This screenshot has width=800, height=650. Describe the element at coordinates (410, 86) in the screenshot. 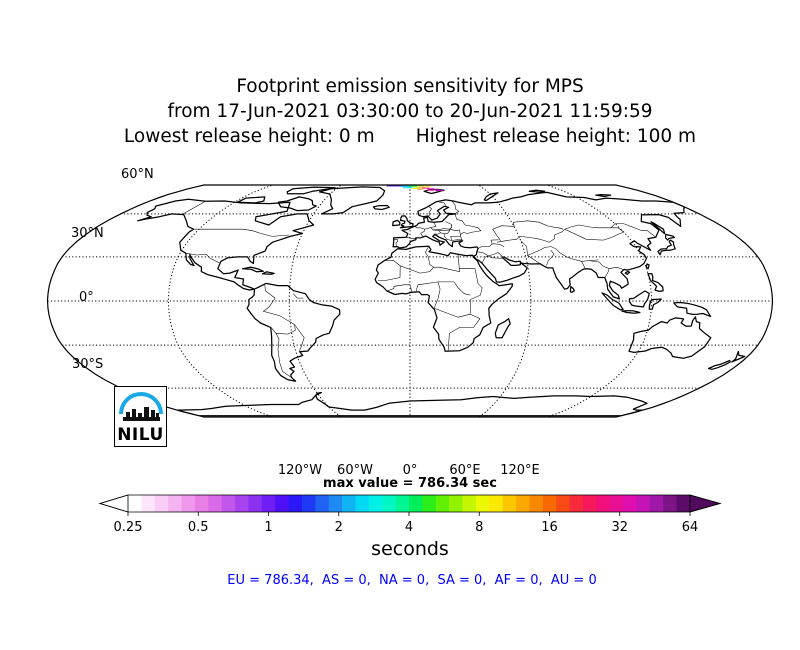

I see `title-line-1: Footprint emission sensitivity for MPS` at that location.